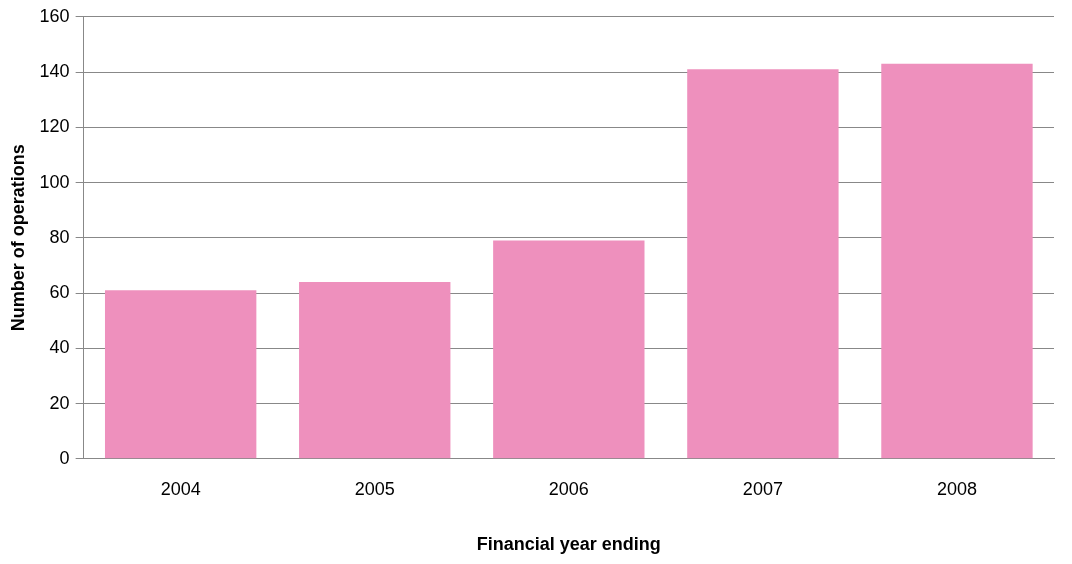 The width and height of the screenshot is (1072, 564). What do you see at coordinates (374, 488) in the screenshot?
I see `x-tick-label: 2005` at bounding box center [374, 488].